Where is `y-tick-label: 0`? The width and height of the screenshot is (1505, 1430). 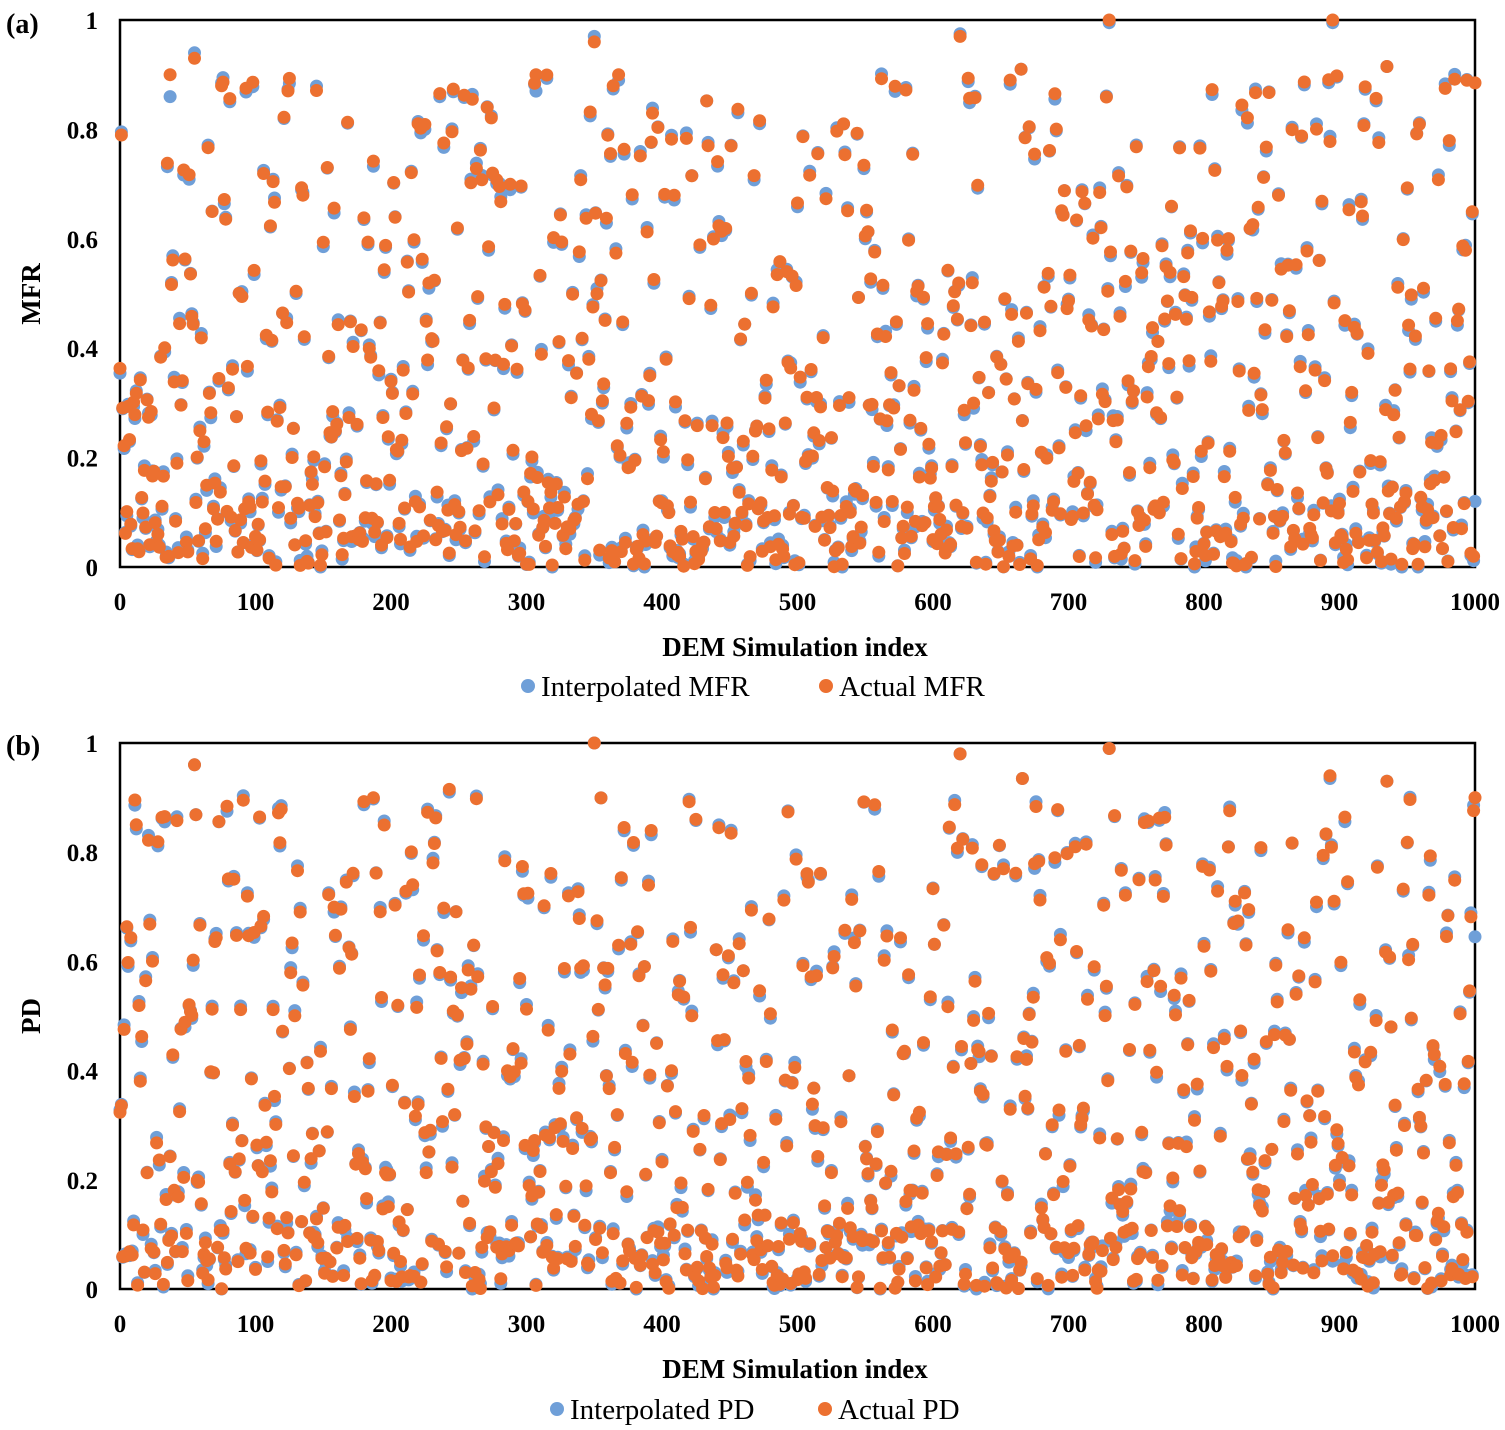
y-tick-label: 0 is located at coordinates (92, 568).